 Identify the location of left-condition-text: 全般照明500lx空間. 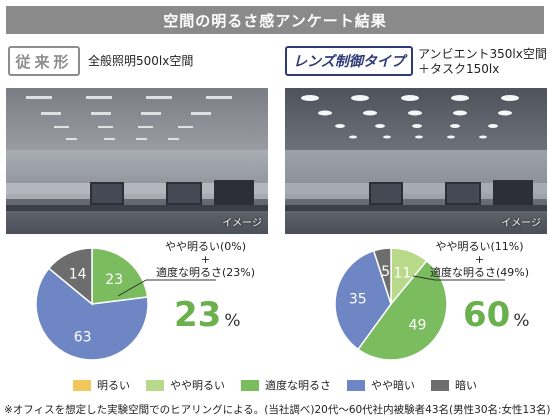
(141, 61).